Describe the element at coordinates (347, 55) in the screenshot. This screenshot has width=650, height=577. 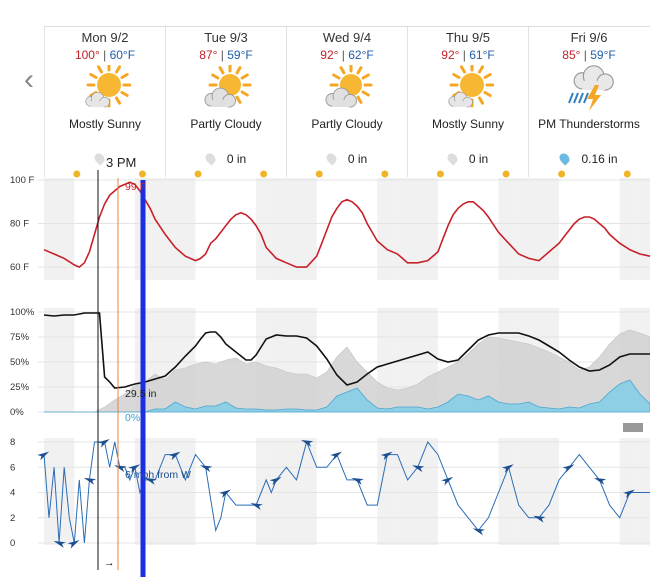
I see `day-temps: 92° | 62°F` at that location.